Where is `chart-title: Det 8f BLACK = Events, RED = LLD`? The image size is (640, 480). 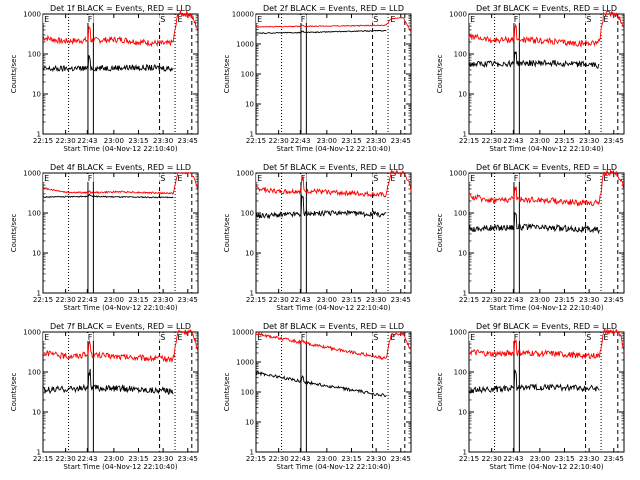 chart-title: Det 8f BLACK = Events, RED = LLD is located at coordinates (333, 326).